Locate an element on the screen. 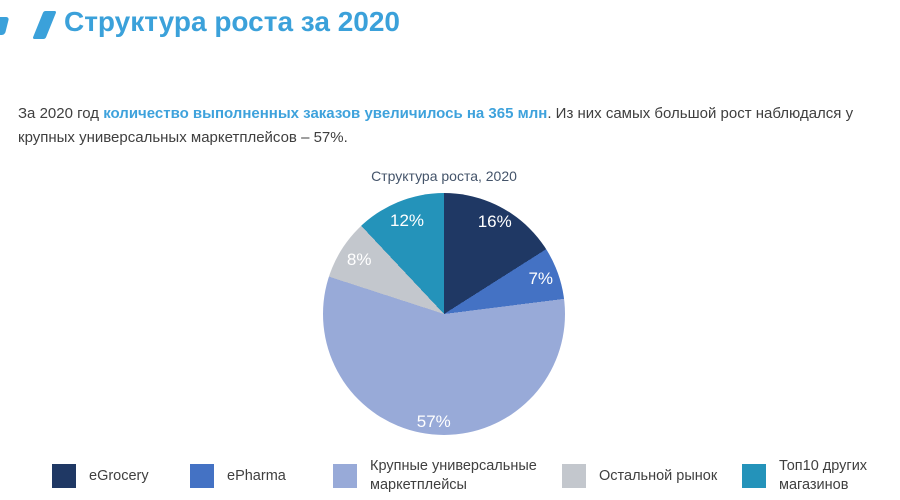 The width and height of the screenshot is (900, 500). cropped-glyph-fragment is located at coordinates (5, 26).